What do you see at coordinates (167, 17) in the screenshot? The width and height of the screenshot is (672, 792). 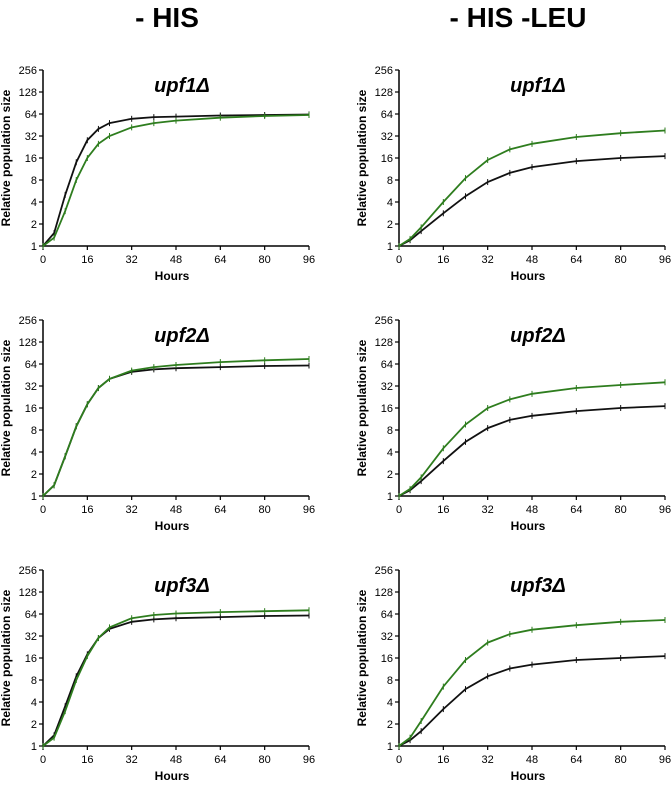 I see `column-title-his: - HIS` at bounding box center [167, 17].